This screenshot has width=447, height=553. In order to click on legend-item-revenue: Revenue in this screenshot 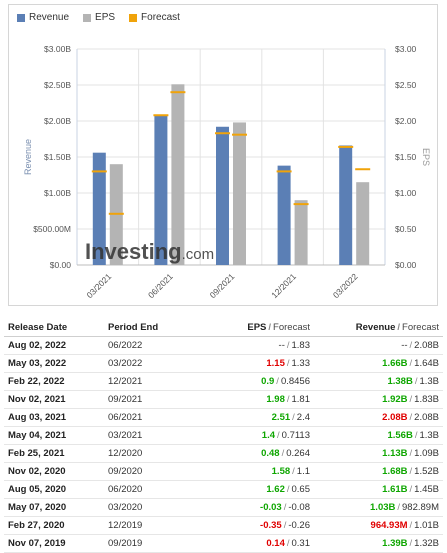, I will do `click(43, 17)`.